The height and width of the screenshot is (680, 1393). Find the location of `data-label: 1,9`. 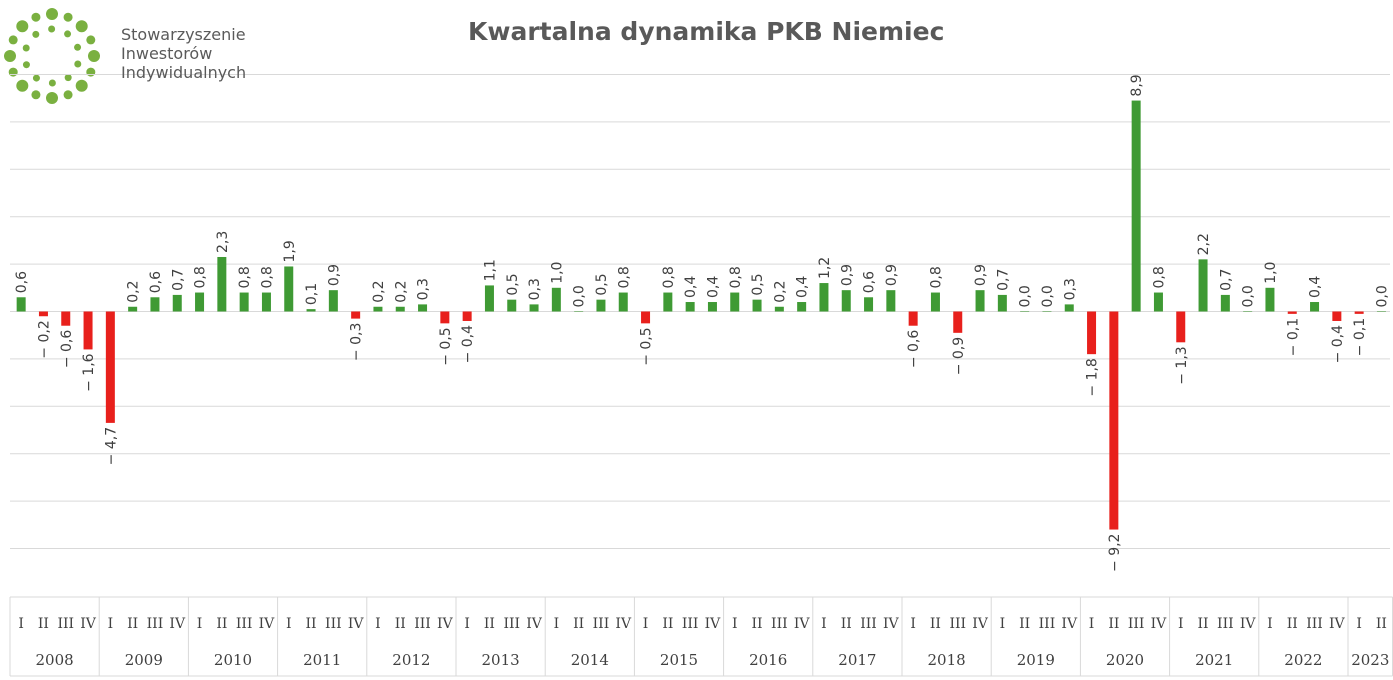

data-label: 1,9 is located at coordinates (290, 251).